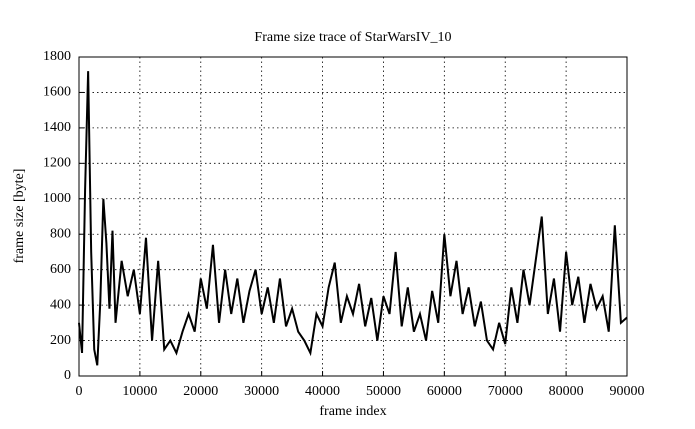 The image size is (695, 429). I want to click on y-tick-label: 1400, so click(57, 127).